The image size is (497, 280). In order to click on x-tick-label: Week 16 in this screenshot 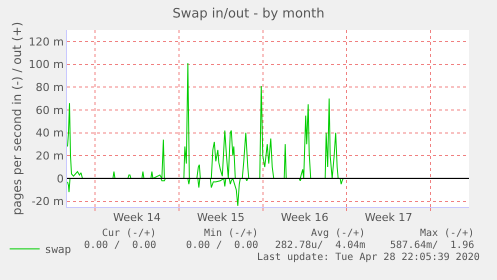, I will do `click(304, 217)`.